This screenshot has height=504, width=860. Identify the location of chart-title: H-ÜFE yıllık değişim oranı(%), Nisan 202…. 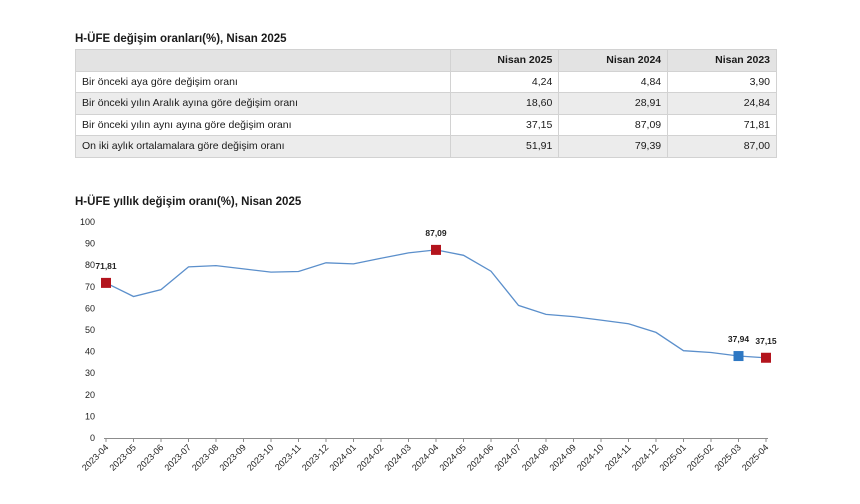
(188, 202).